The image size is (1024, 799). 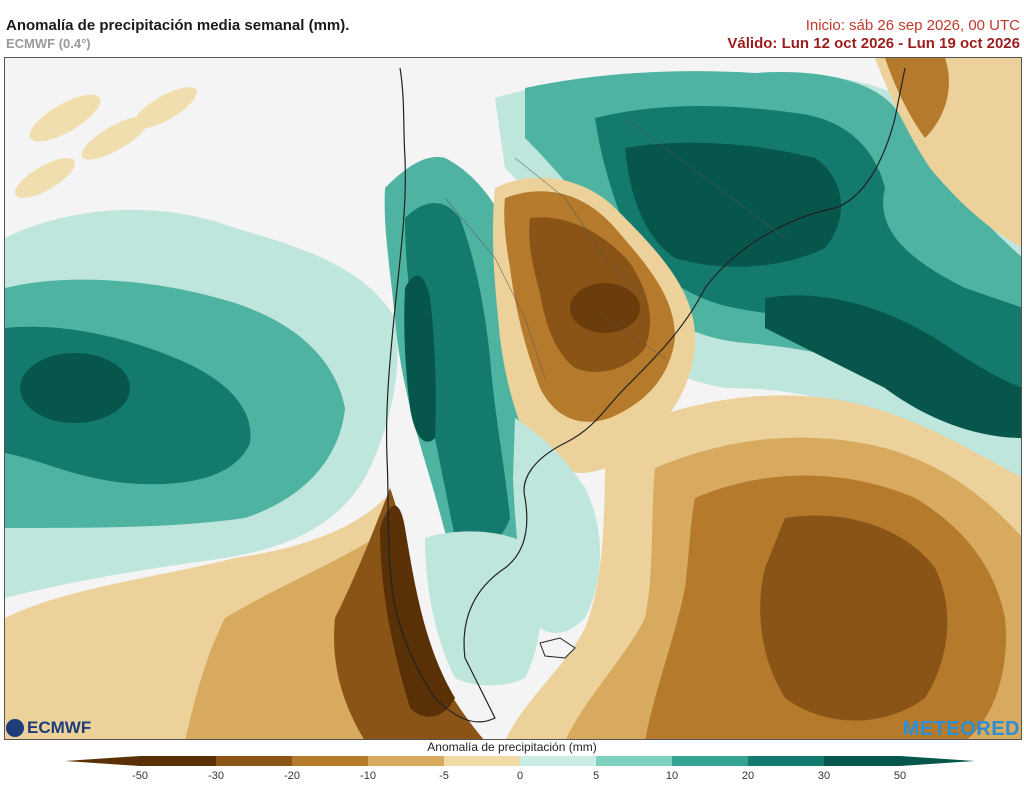 What do you see at coordinates (557, 648) in the screenshot?
I see `falklands` at bounding box center [557, 648].